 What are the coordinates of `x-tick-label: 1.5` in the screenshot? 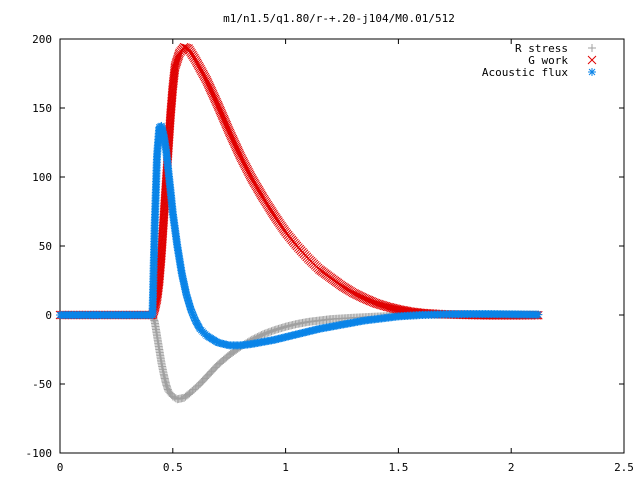 It's located at (398, 467).